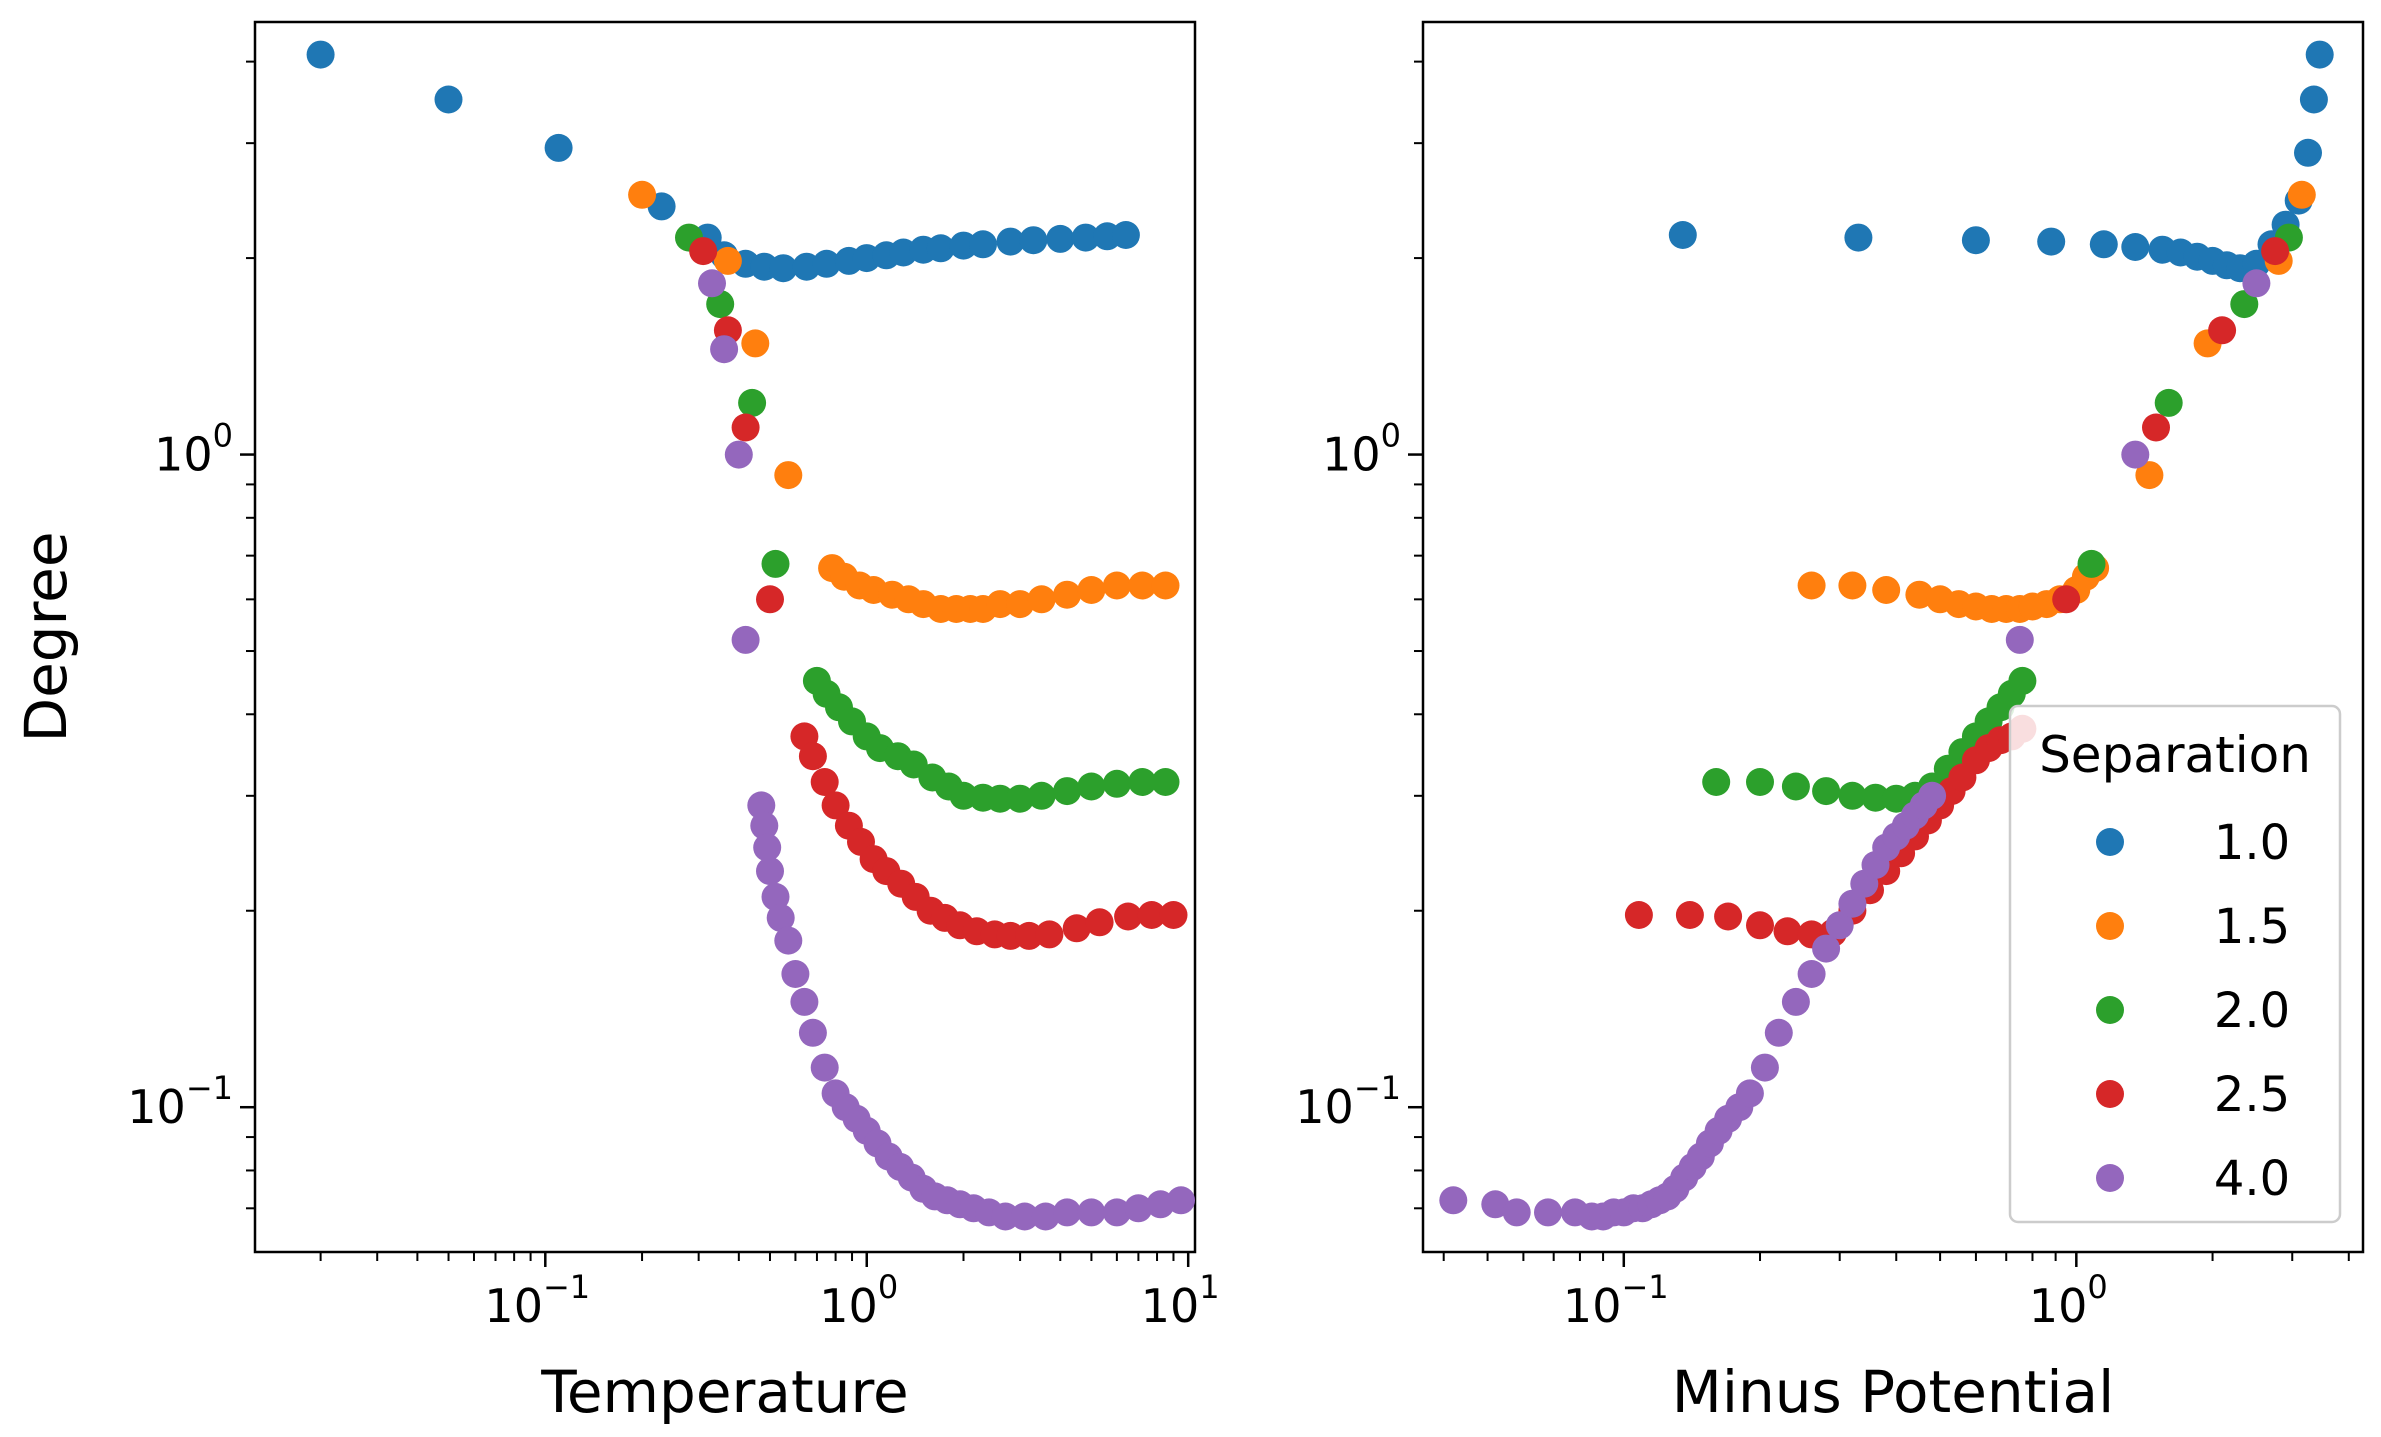  I want to click on x-axis-title: Temperature, so click(724, 1392).